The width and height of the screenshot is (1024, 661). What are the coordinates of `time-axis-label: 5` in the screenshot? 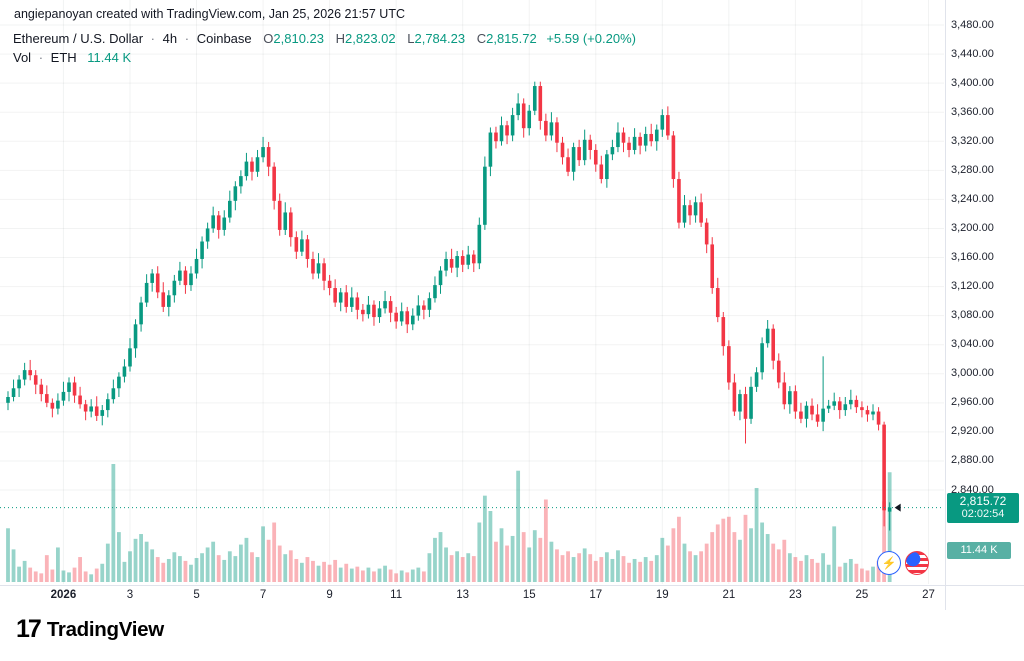 It's located at (196, 595).